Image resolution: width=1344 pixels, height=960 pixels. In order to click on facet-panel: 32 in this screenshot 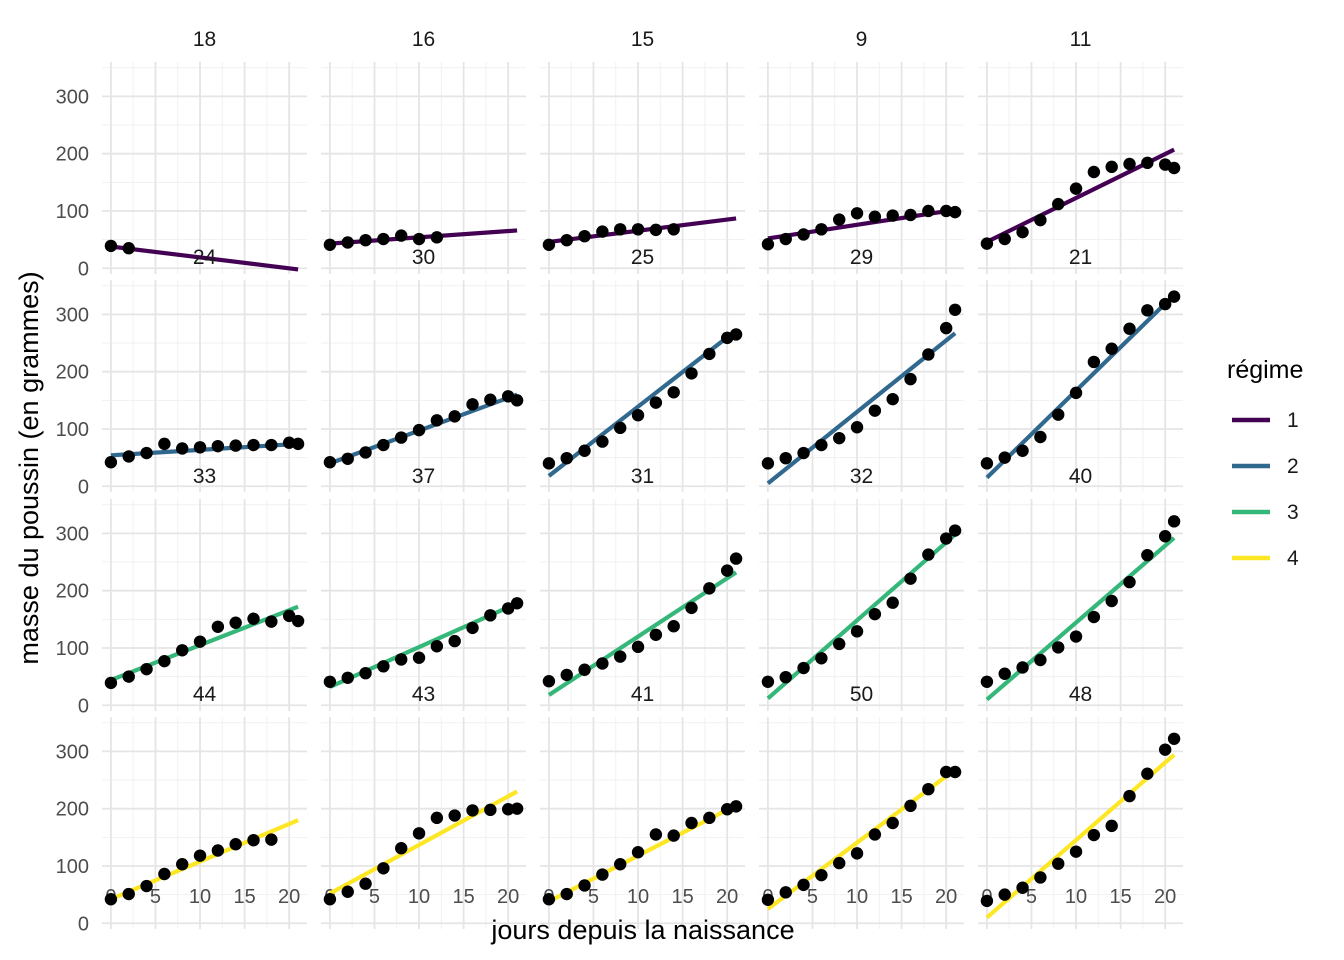, I will do `click(861, 588)`.